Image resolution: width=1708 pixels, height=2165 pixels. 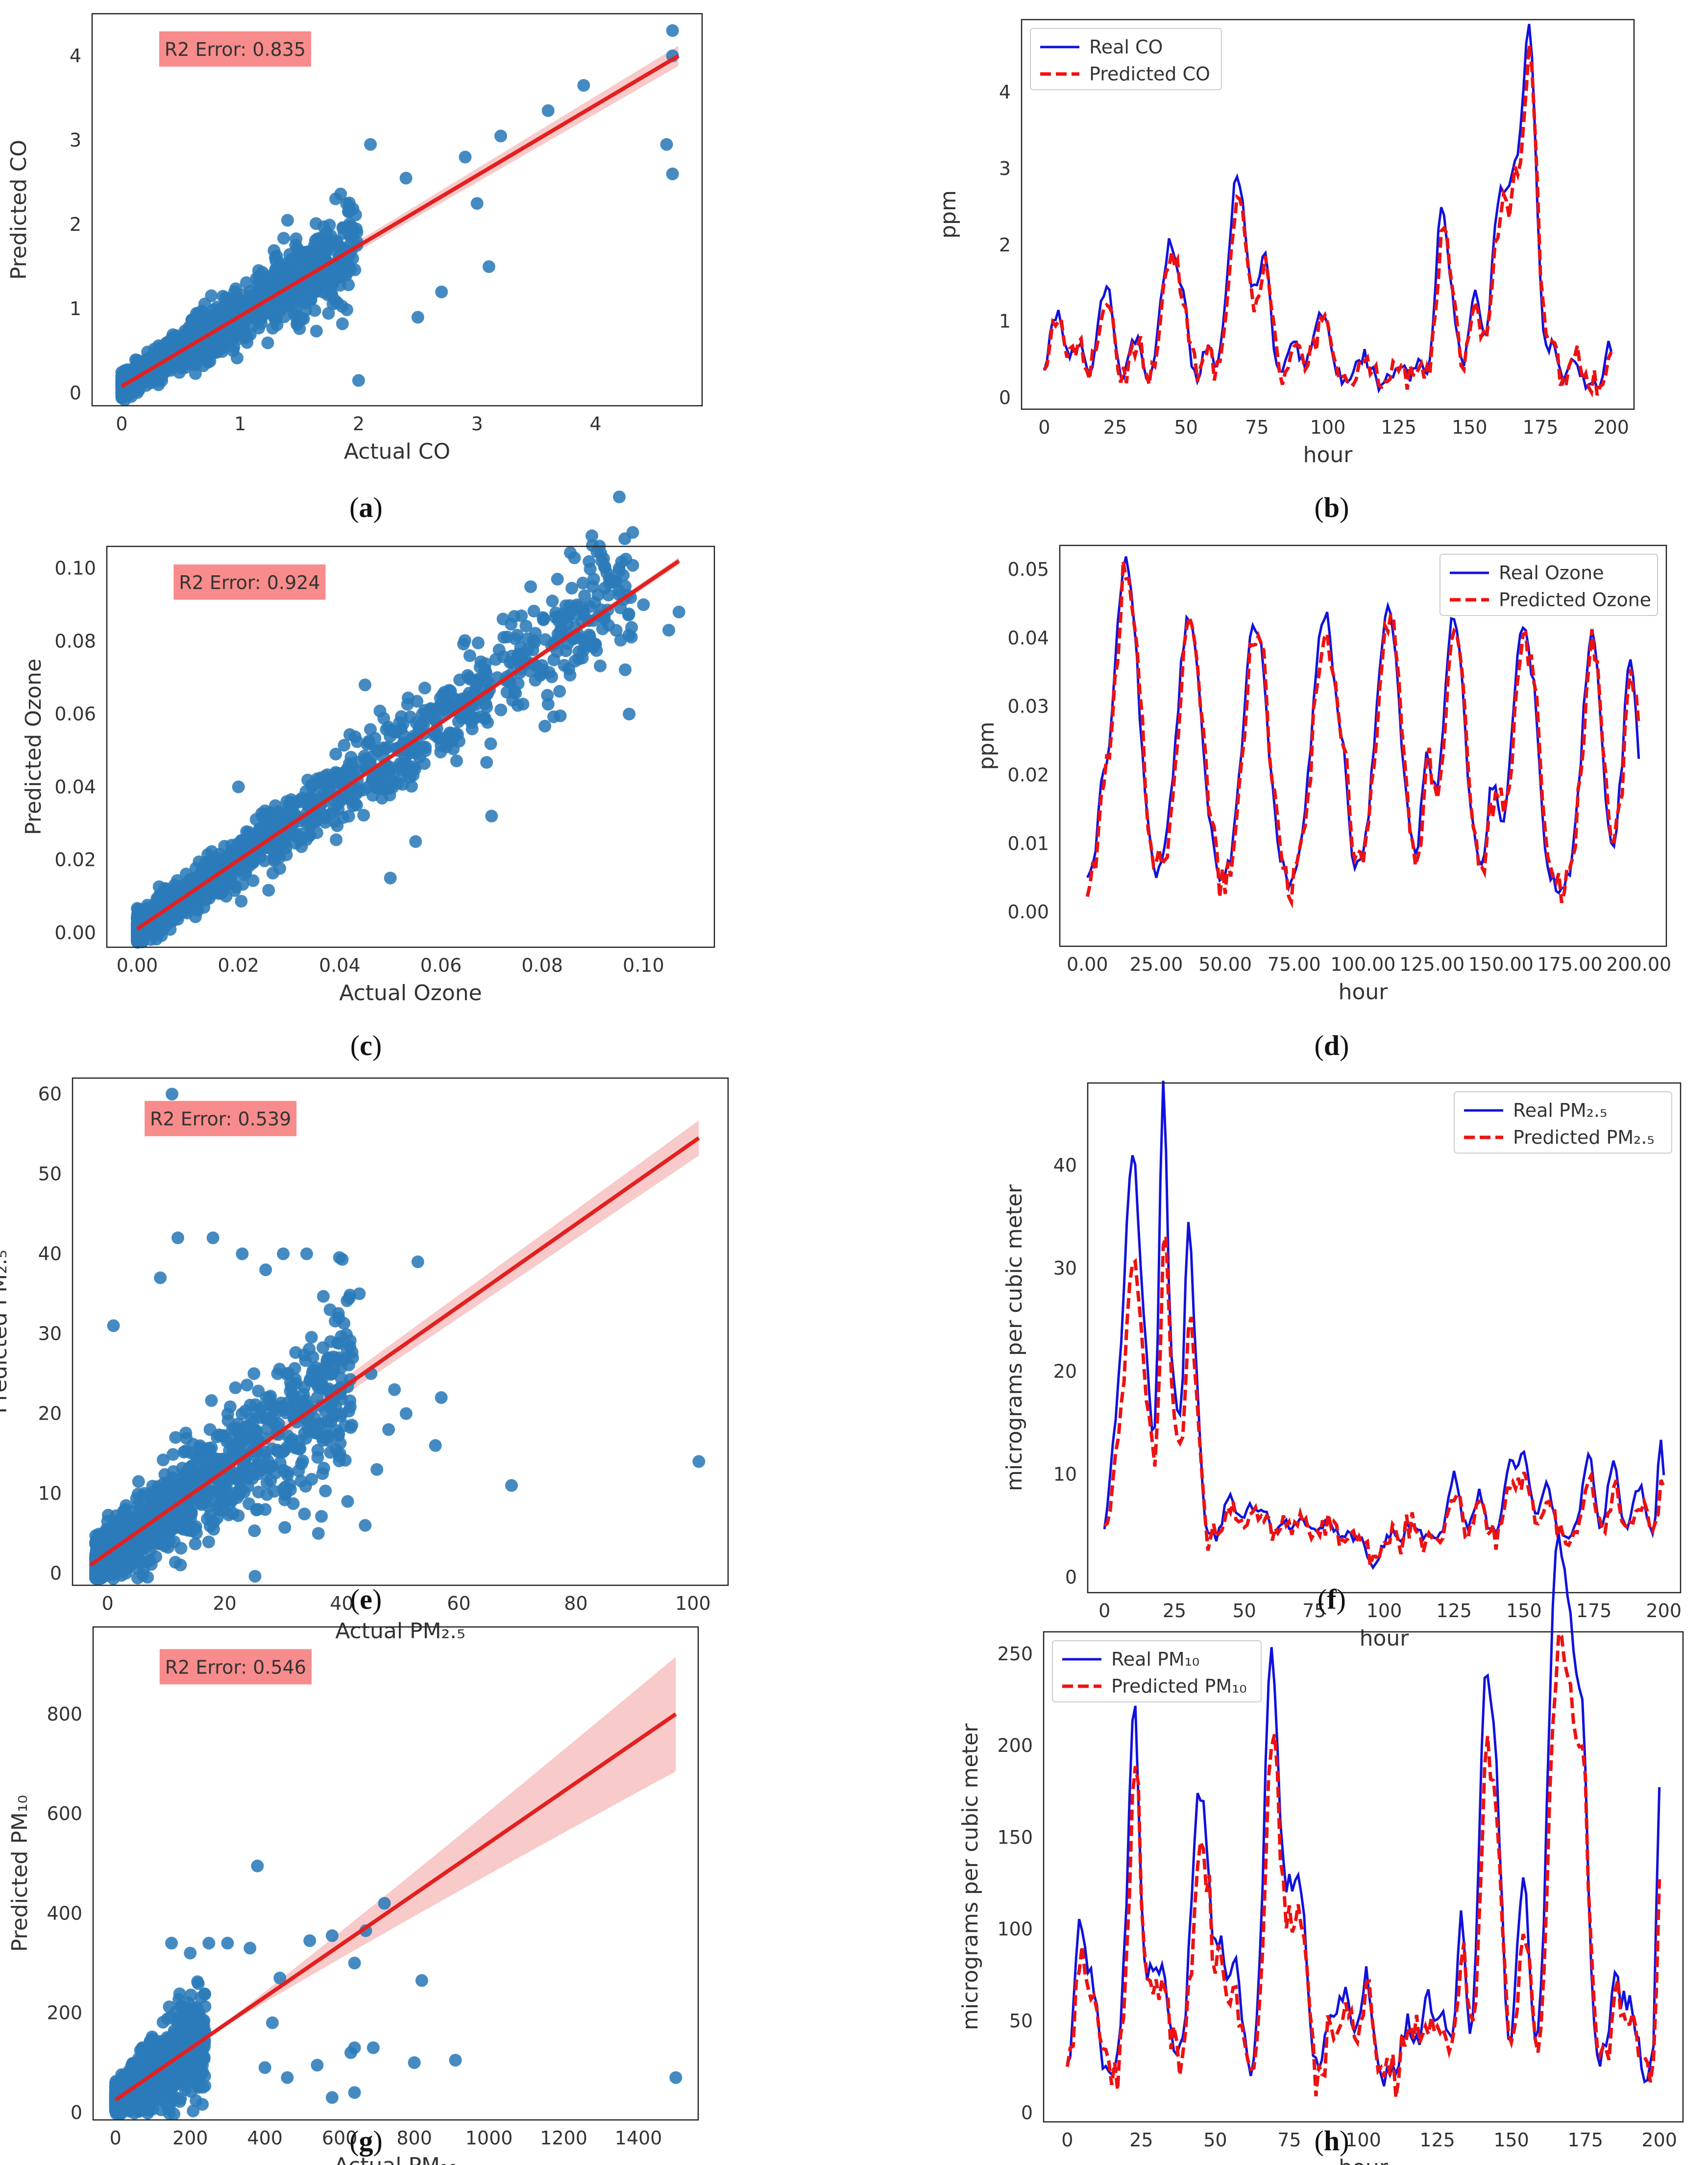 I want to click on x-tick-label: 175, so click(x=1541, y=427).